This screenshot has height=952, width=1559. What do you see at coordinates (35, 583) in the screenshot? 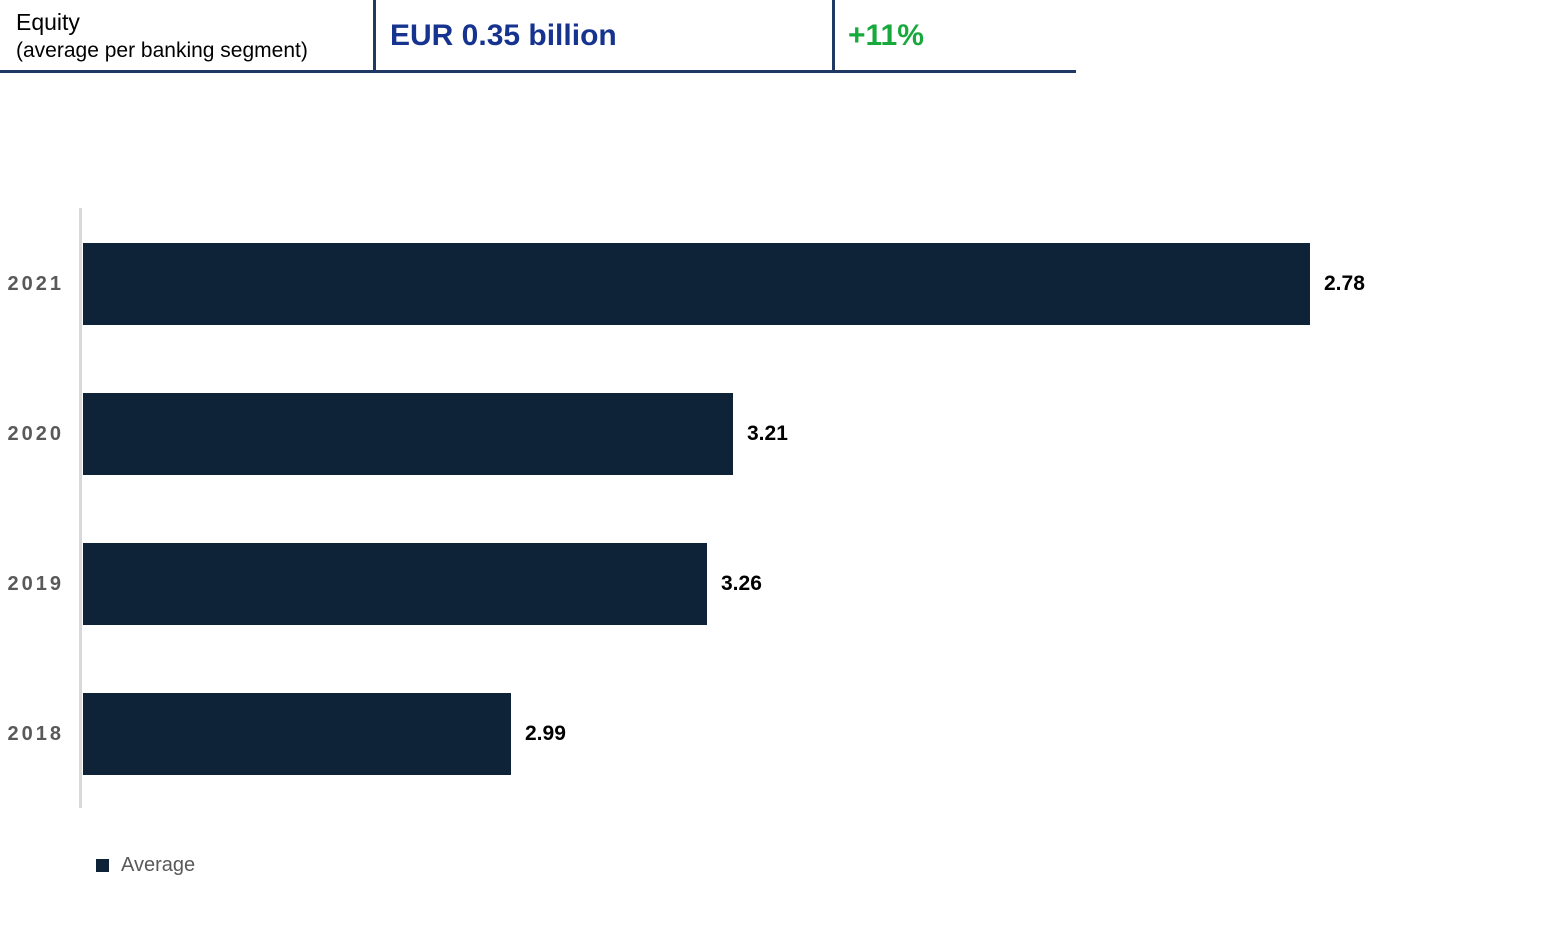
I see `y-tick-label: 2019` at bounding box center [35, 583].